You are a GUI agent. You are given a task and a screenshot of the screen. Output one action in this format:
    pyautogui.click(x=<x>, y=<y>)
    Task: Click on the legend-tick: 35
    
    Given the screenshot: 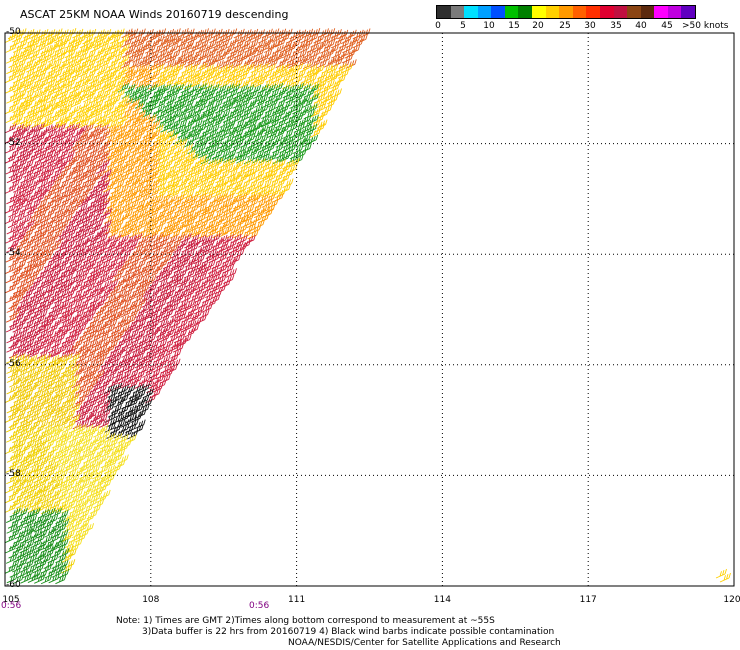 What is the action you would take?
    pyautogui.click(x=616, y=26)
    